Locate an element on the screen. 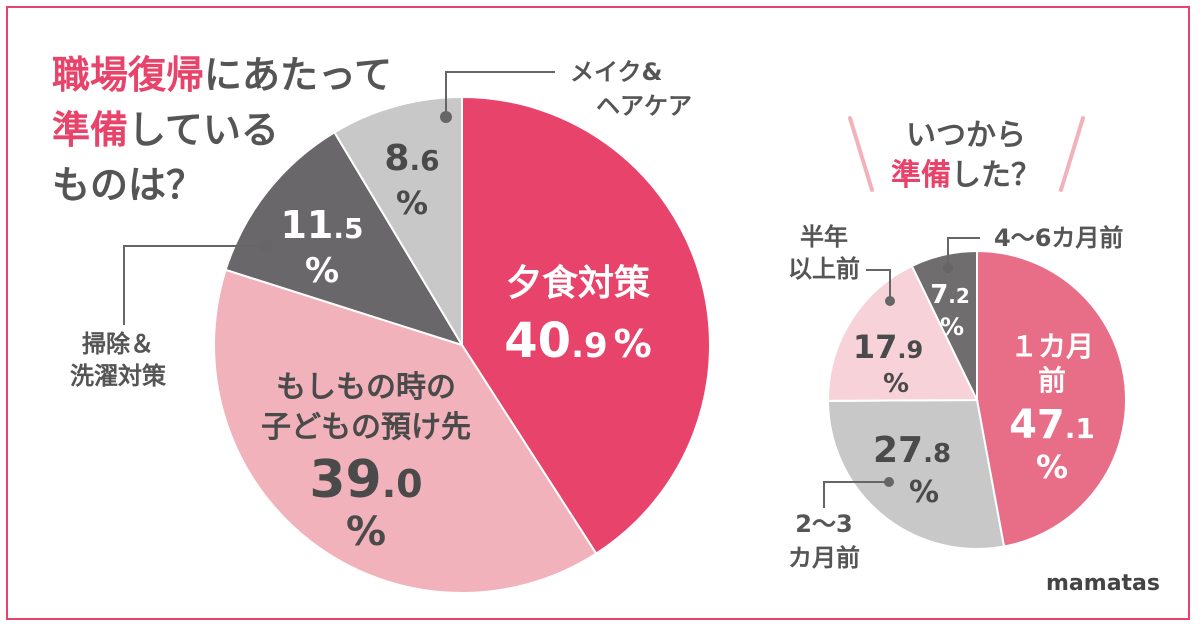 This screenshot has width=1200, height=630. title-line-2: 準備している is located at coordinates (165, 130).